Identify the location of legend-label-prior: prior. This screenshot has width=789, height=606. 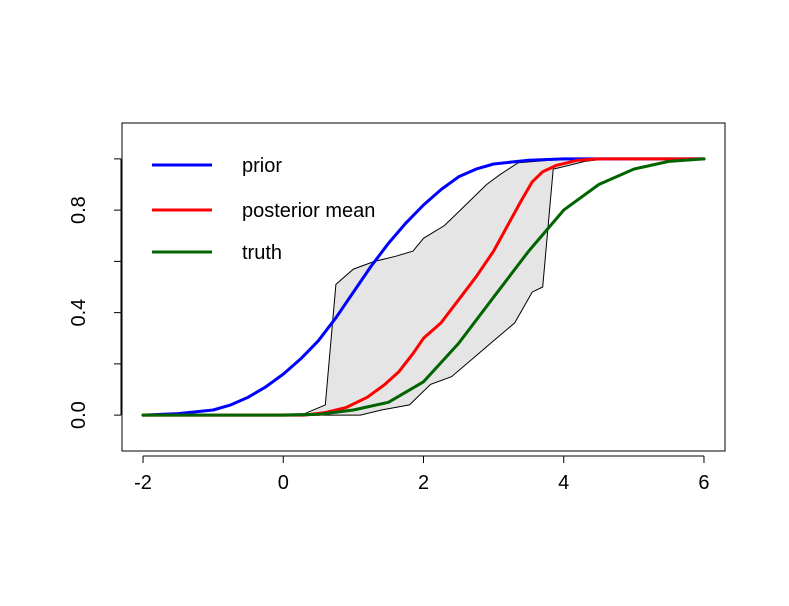
(262, 166).